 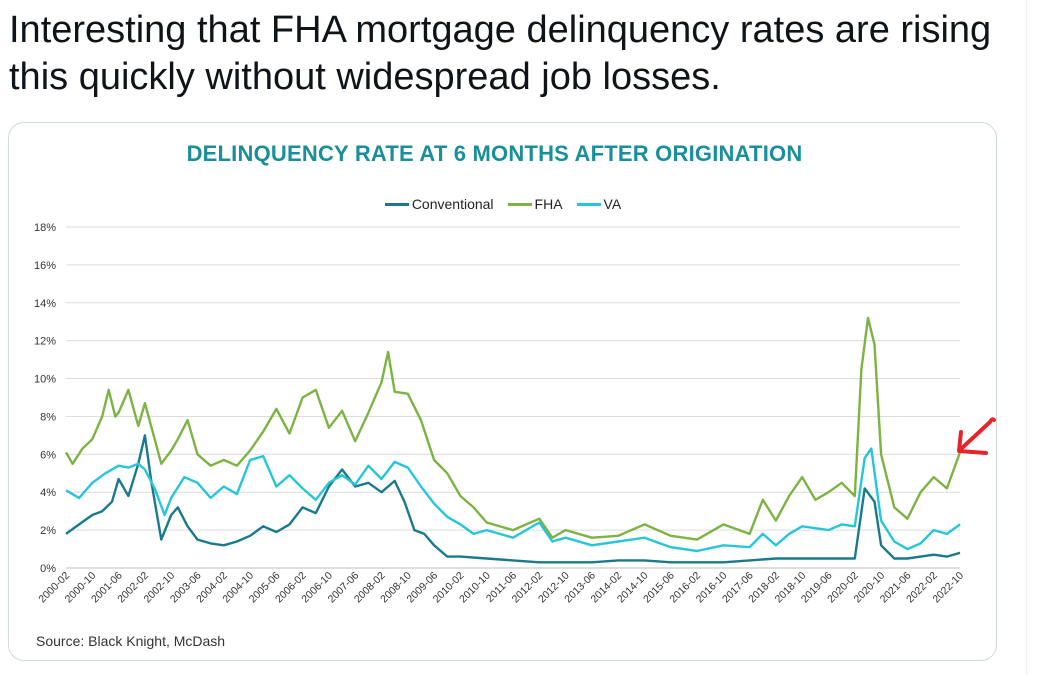 What do you see at coordinates (45, 228) in the screenshot?
I see `y-tick-label: 18%` at bounding box center [45, 228].